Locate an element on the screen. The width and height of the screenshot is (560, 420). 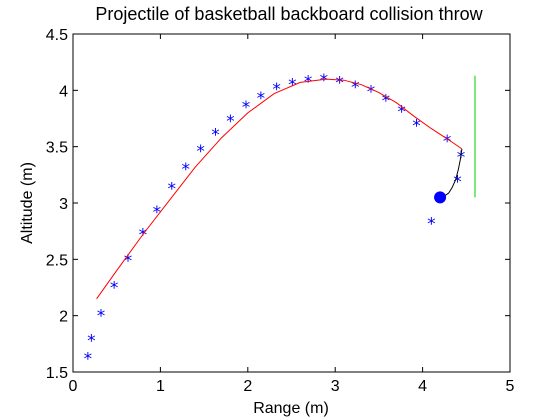
y-tick-label: 2 is located at coordinates (63, 317).